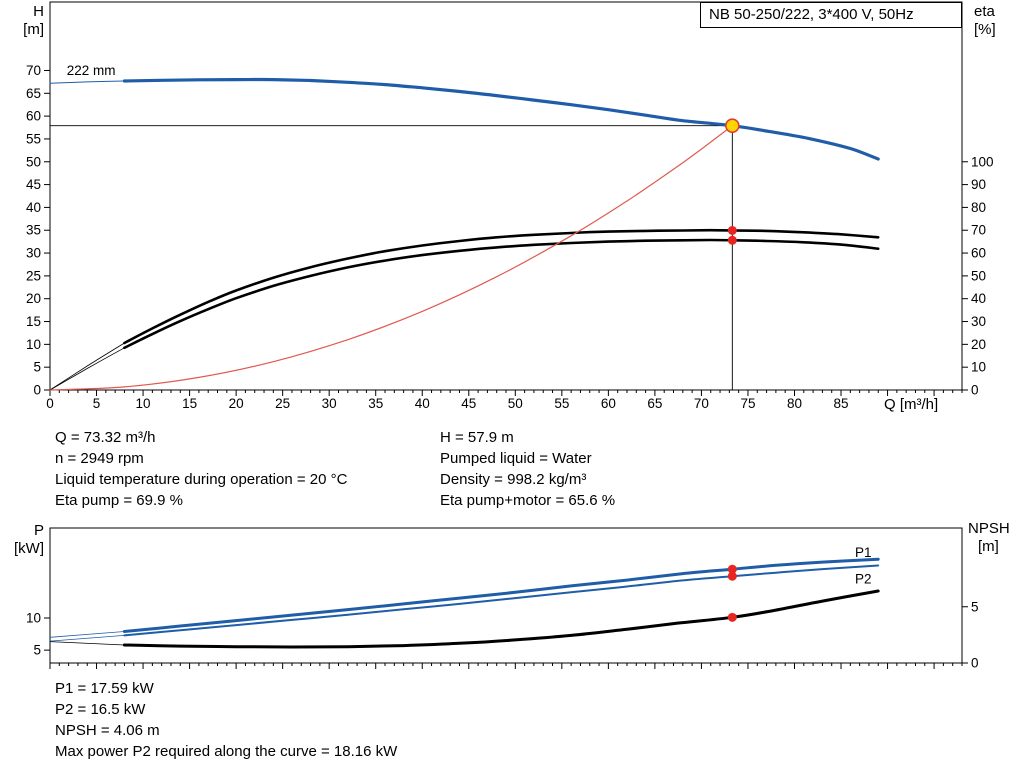 This screenshot has height=781, width=1024. I want to click on y-left-tick-label: 10, so click(33, 618).